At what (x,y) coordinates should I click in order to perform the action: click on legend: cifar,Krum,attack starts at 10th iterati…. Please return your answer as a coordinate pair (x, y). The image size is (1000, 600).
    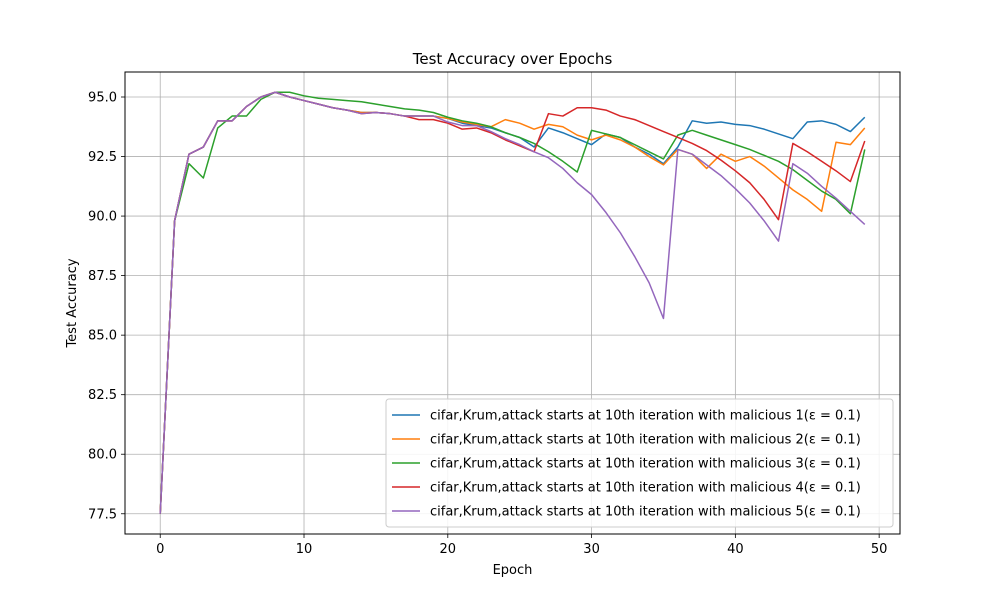
    Looking at the image, I should click on (639, 463).